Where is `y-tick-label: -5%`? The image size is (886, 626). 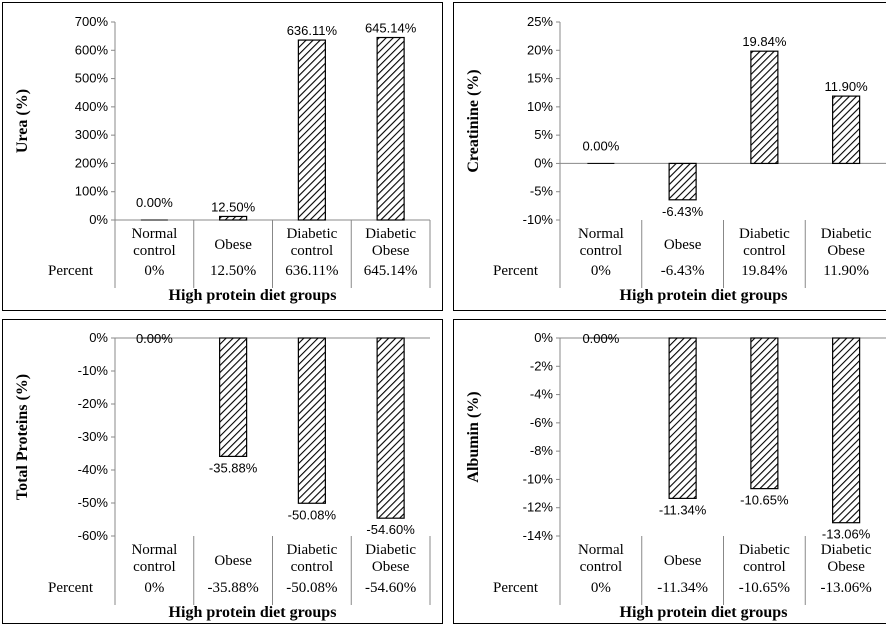 y-tick-label: -5% is located at coordinates (542, 191).